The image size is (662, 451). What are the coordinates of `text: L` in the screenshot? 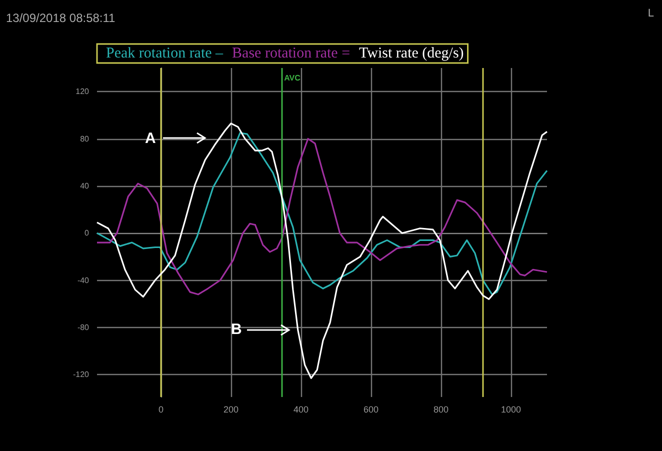 It's located at (651, 14).